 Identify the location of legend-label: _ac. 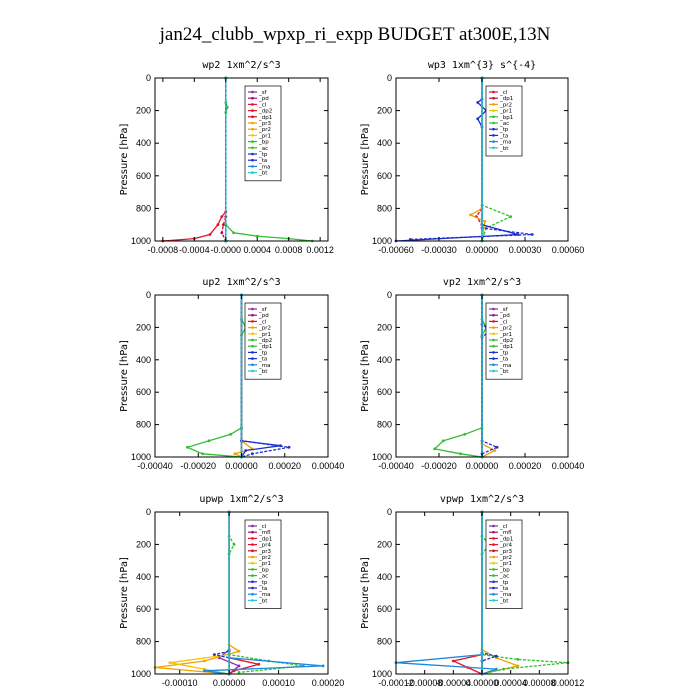
(504, 577).